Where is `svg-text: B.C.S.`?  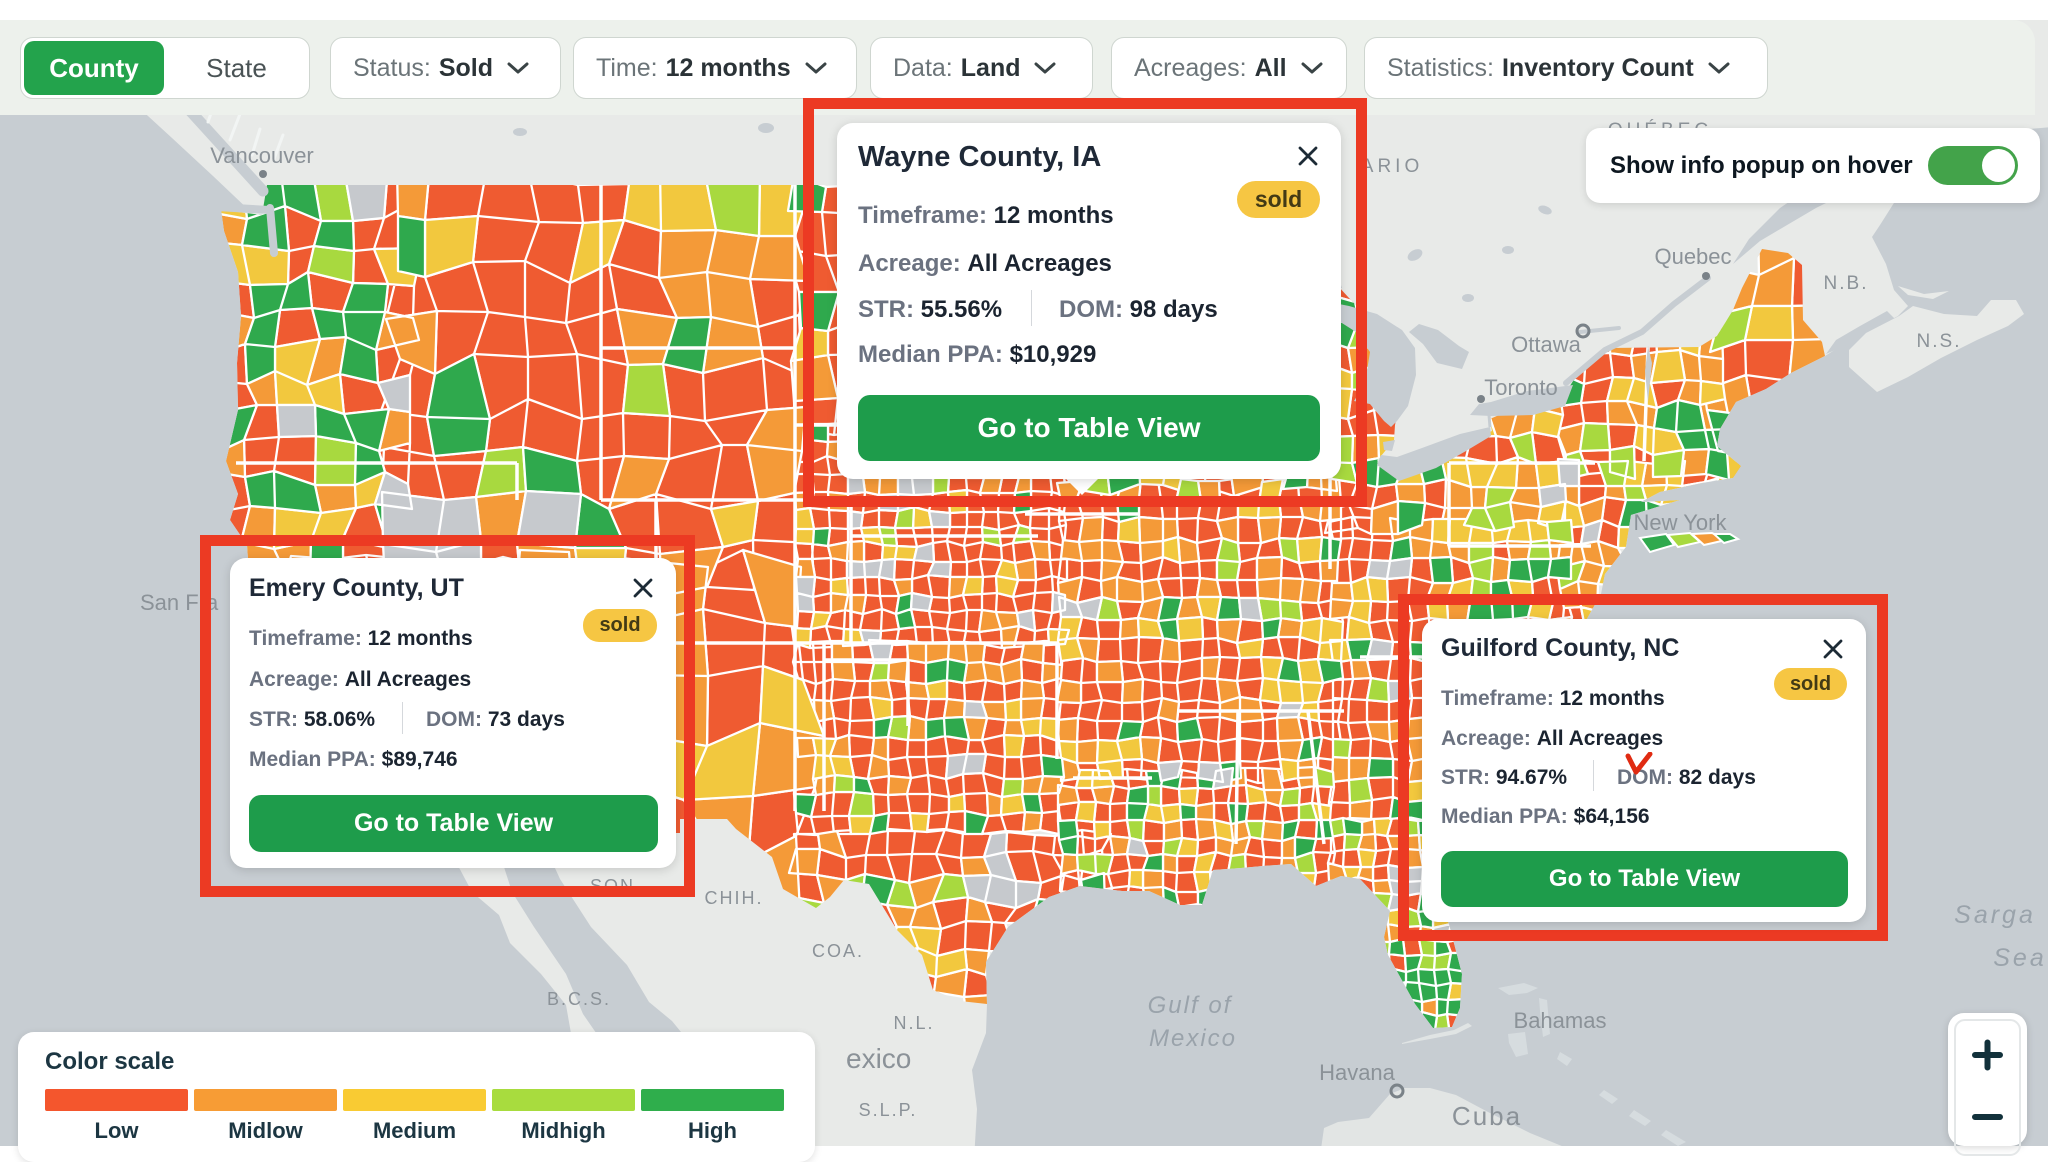 svg-text: B.C.S. is located at coordinates (579, 999).